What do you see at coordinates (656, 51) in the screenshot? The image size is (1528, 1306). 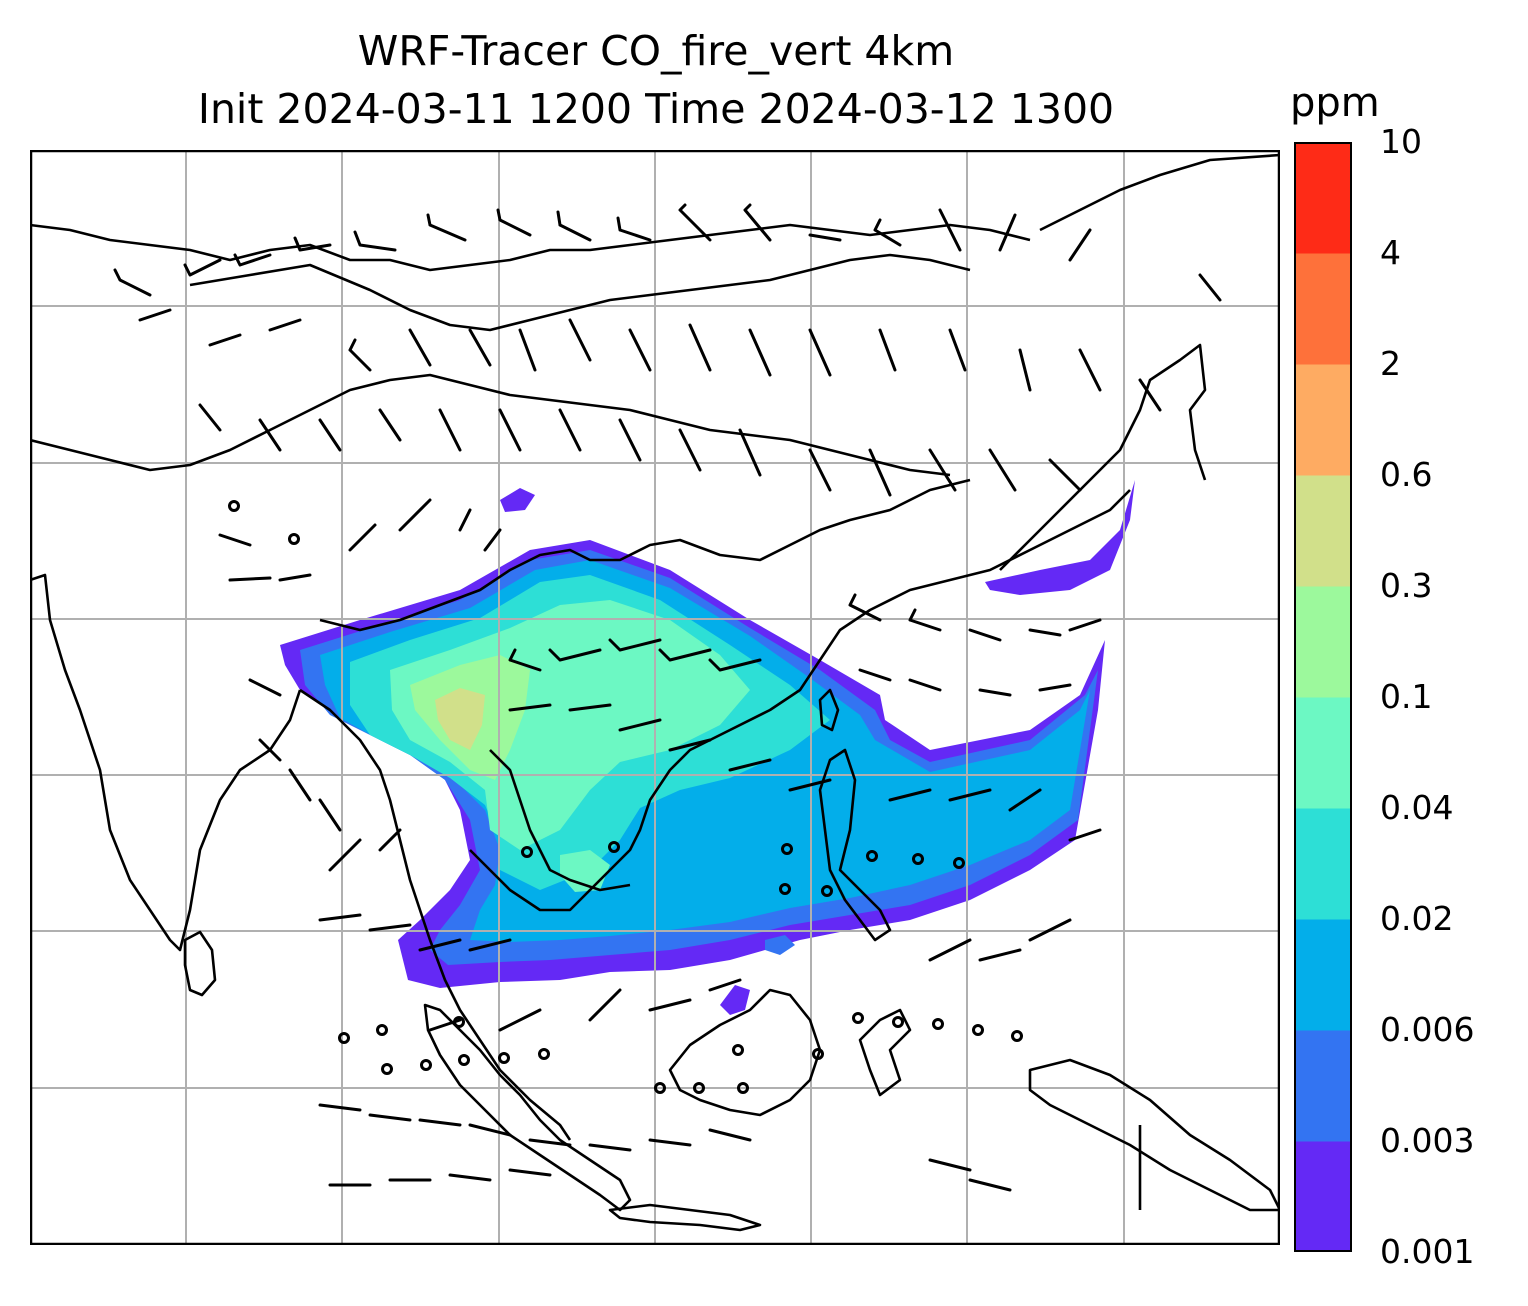 I see `map-title-line1: WRF-Tracer CO_fire_vert 4km` at bounding box center [656, 51].